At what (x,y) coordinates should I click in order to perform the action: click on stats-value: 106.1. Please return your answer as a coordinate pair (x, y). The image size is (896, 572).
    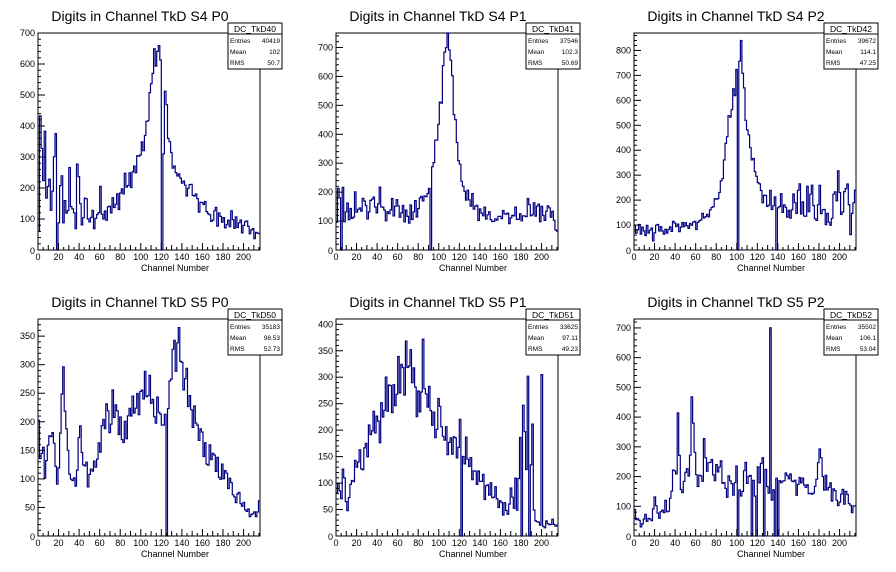
    Looking at the image, I should click on (868, 338).